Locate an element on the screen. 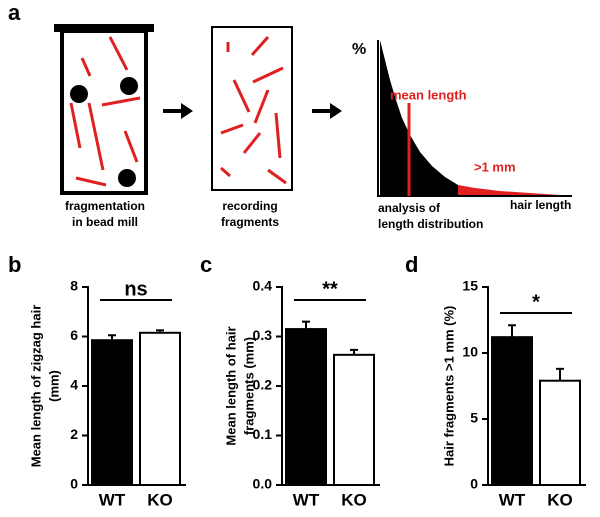  step-label: fragmentation is located at coordinates (105, 206).